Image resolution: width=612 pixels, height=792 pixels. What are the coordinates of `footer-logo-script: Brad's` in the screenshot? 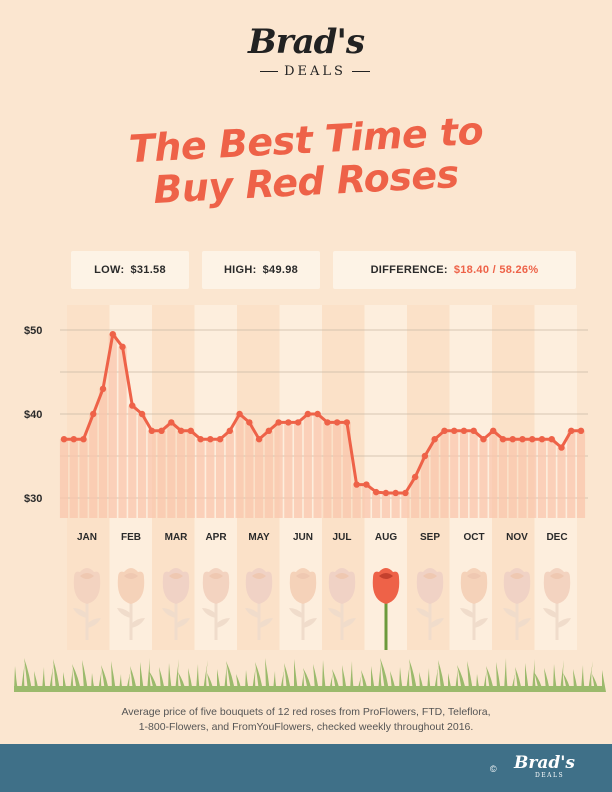 It's located at (545, 763).